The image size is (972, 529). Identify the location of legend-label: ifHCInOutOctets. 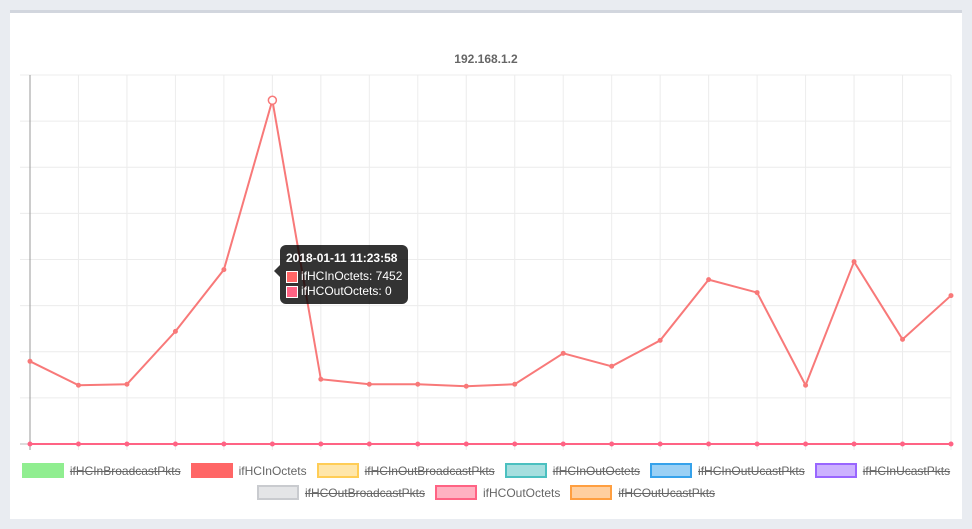
(596, 470).